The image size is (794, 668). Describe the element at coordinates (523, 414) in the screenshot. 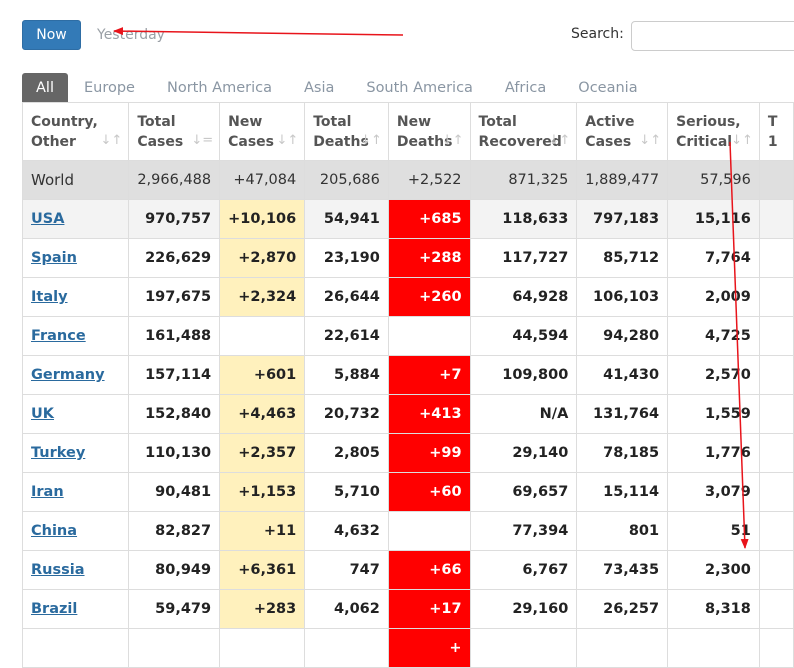

I see `total-recovered-cell: N/A` at that location.